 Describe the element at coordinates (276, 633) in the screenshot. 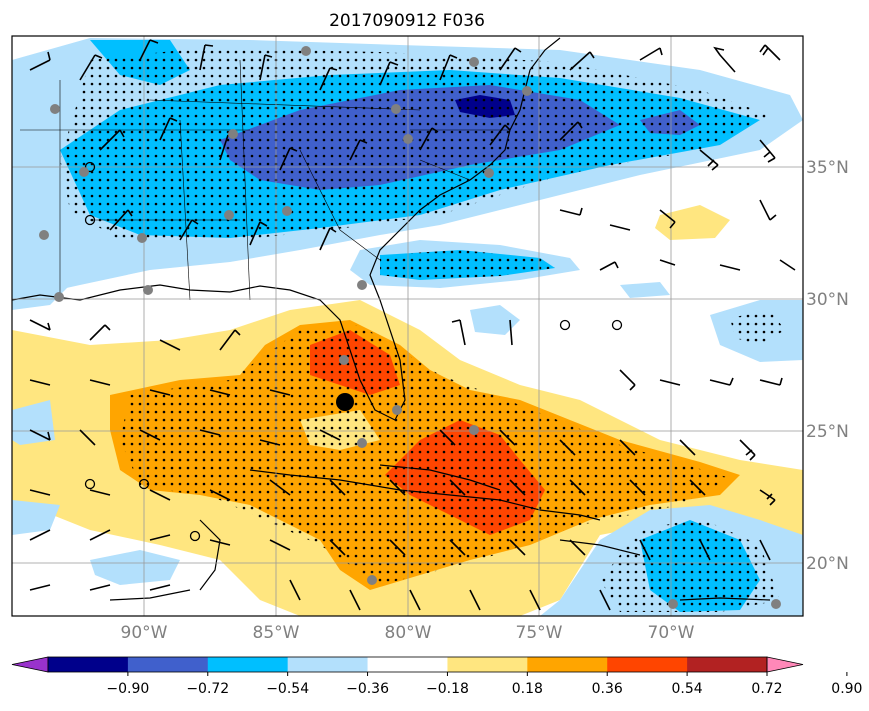

I see `lon-label-85w: 85°W` at that location.